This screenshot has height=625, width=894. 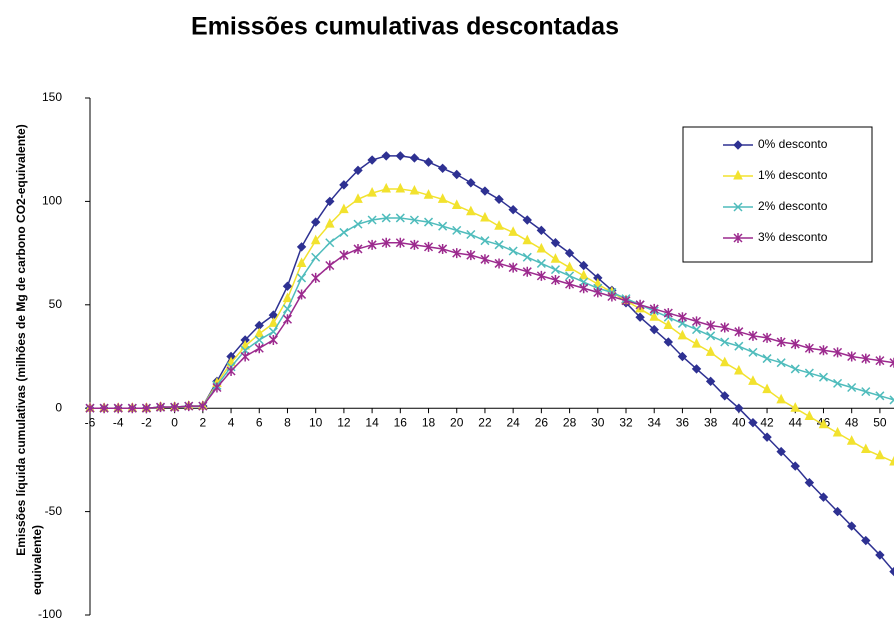 What do you see at coordinates (513, 422) in the screenshot?
I see `x-tick-label: 24` at bounding box center [513, 422].